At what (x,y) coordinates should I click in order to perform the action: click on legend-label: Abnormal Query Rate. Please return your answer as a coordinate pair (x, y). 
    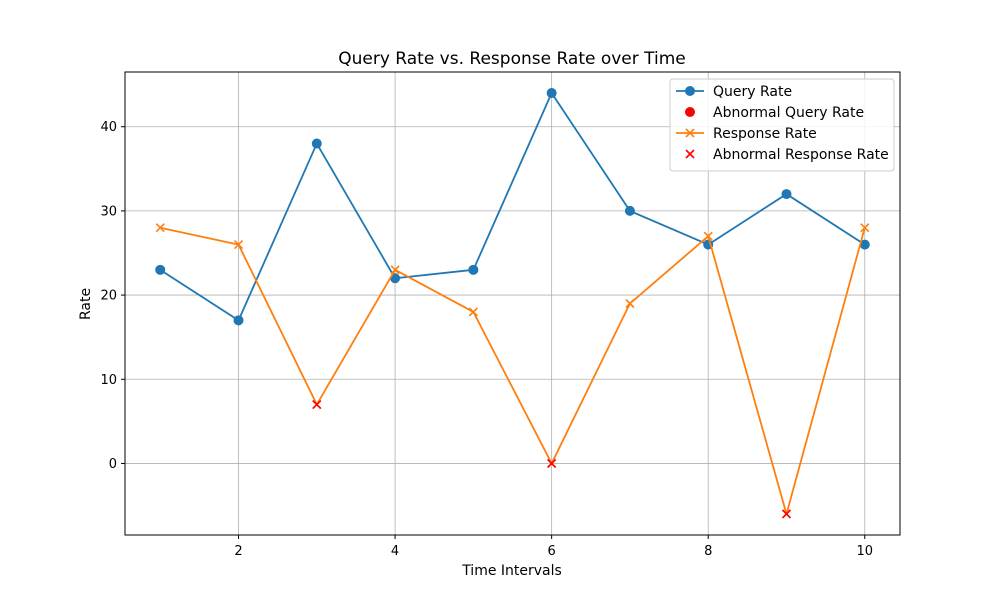
    Looking at the image, I should click on (788, 113).